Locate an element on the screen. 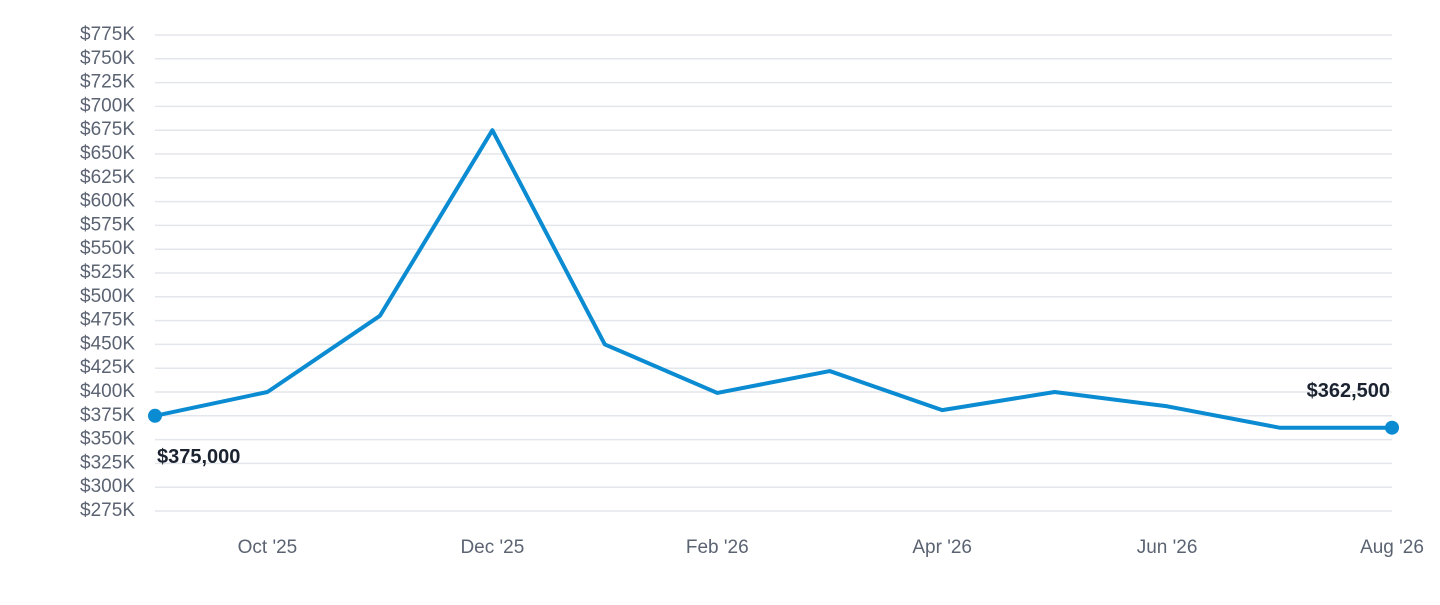  y-tick-label: $500K is located at coordinates (107, 296).